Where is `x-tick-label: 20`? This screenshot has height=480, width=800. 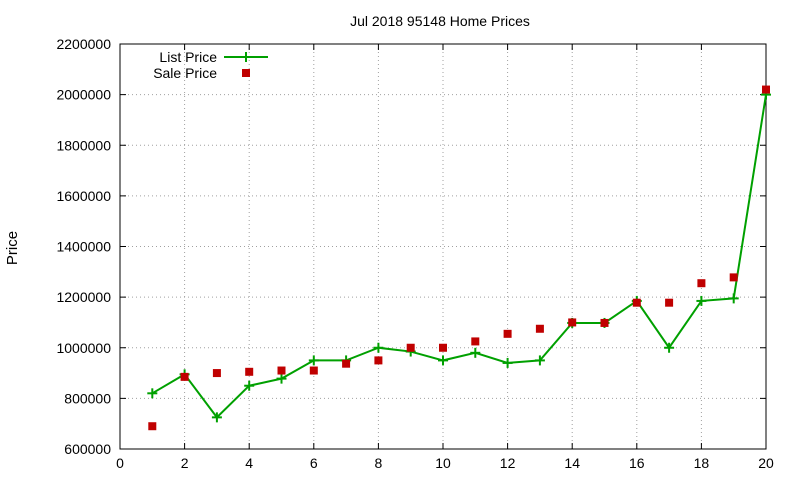
x-tick-label: 20 is located at coordinates (766, 463).